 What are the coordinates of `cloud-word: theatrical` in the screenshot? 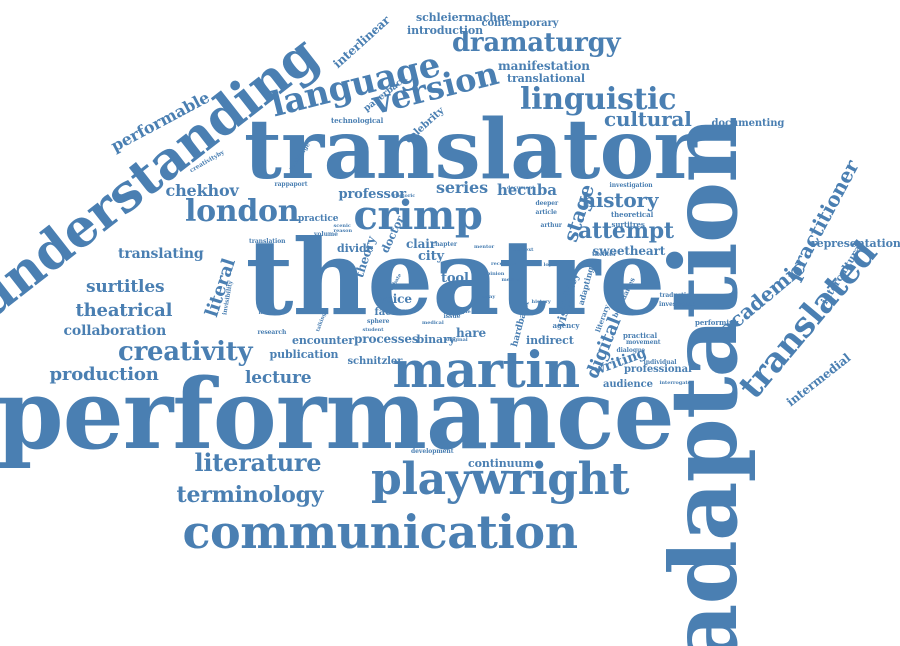 It's located at (124, 310).